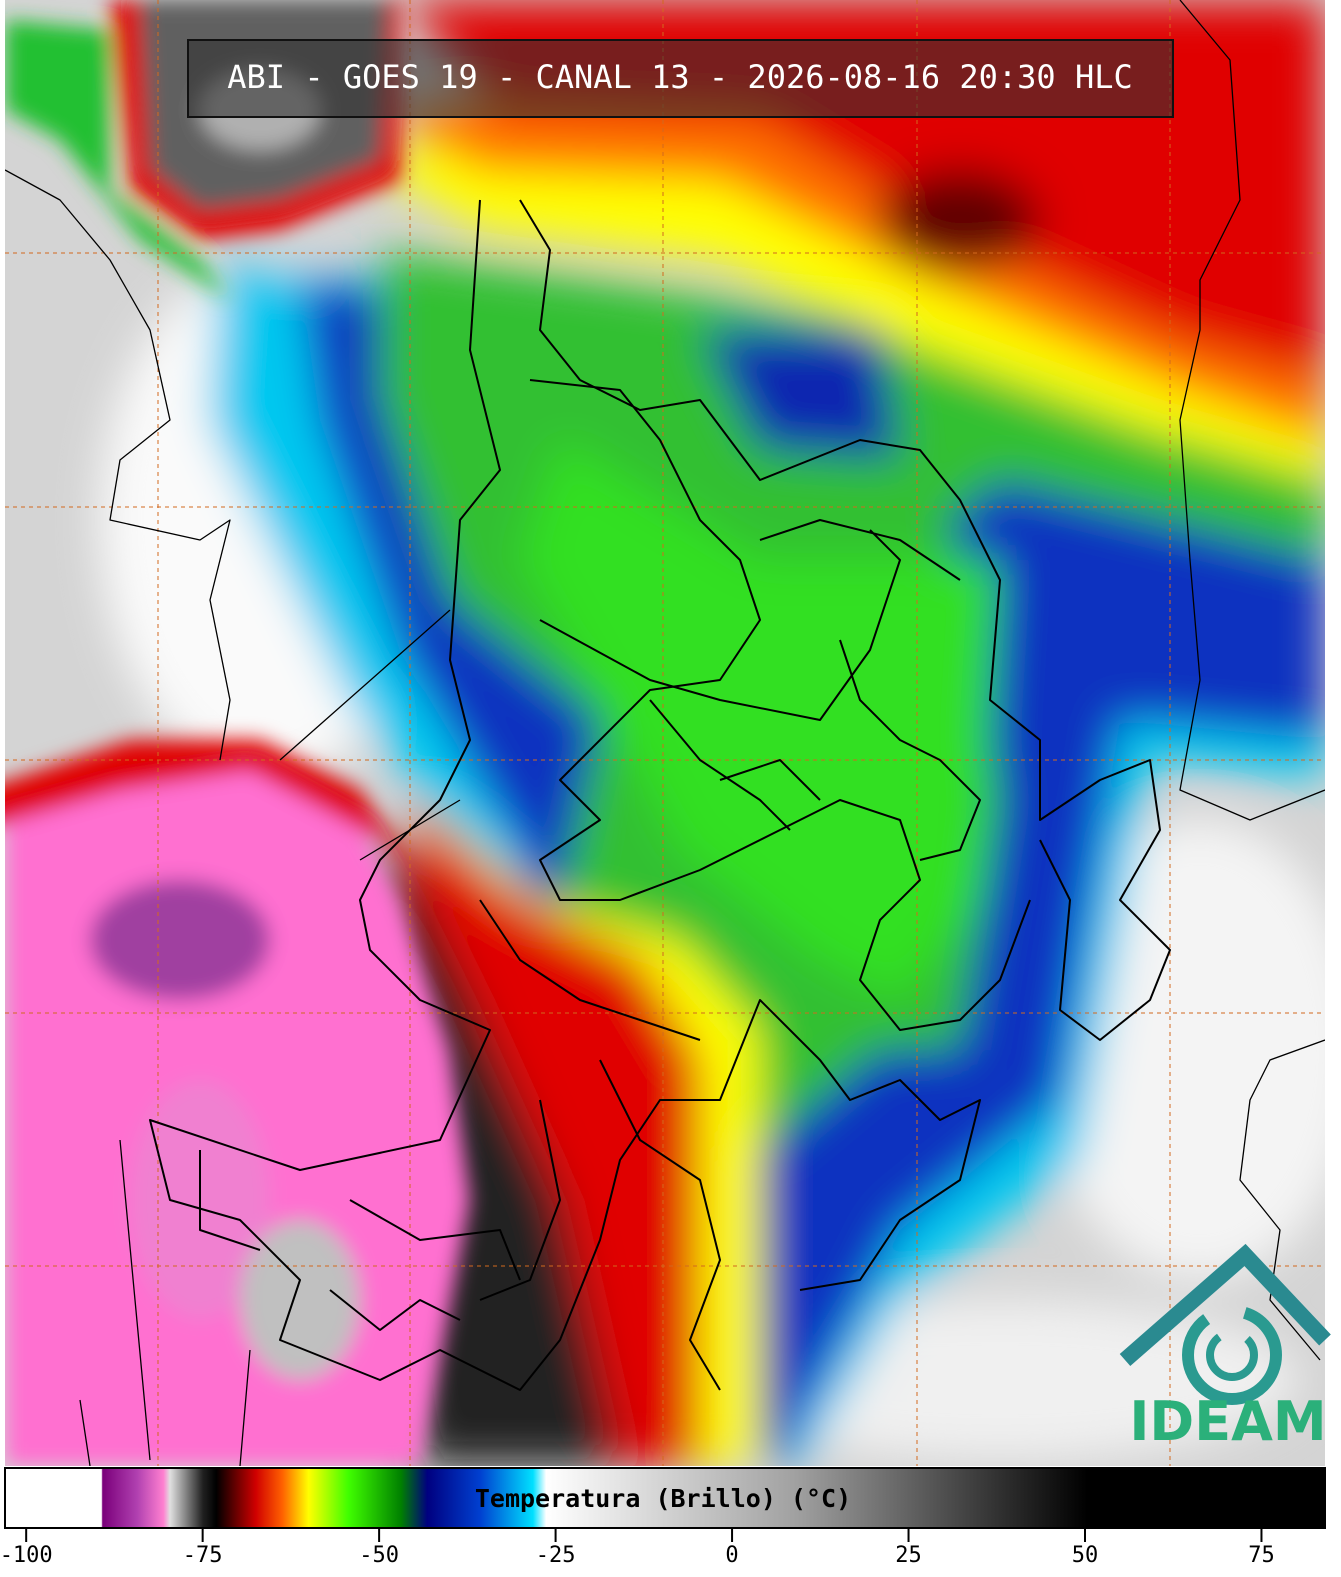 The image size is (1341, 1577). I want to click on tick-label: -50, so click(379, 1555).